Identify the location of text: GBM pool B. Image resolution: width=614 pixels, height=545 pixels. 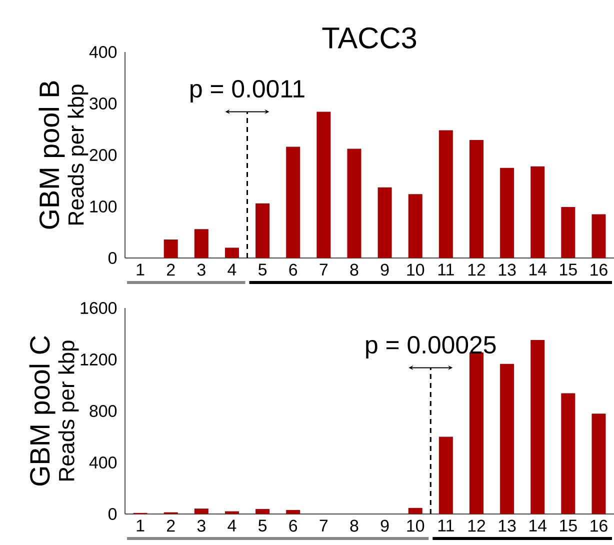
(51, 155).